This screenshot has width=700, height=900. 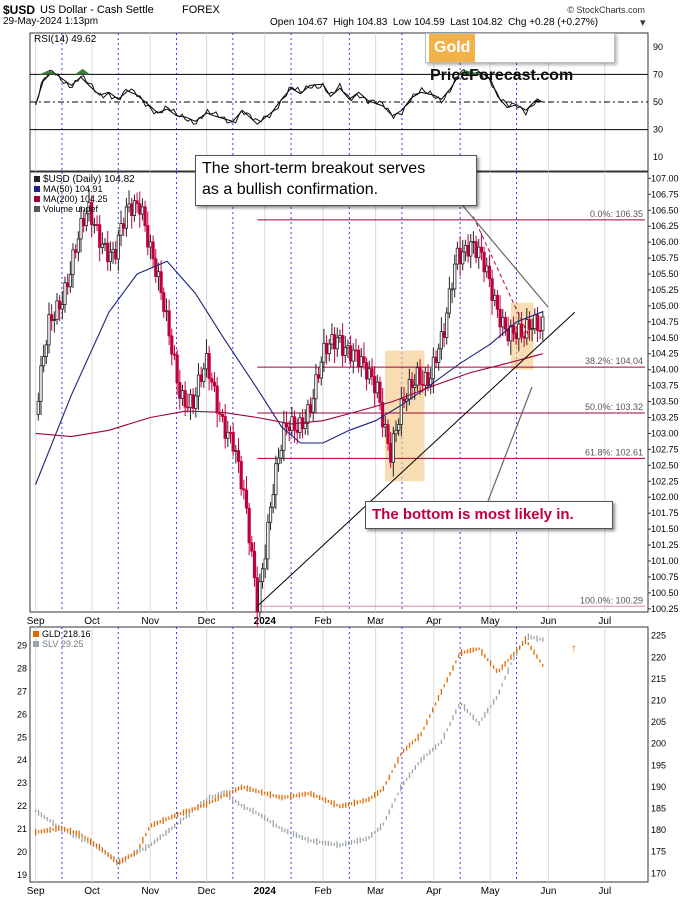 I want to click on y-left-tick: 29, so click(x=22, y=645).